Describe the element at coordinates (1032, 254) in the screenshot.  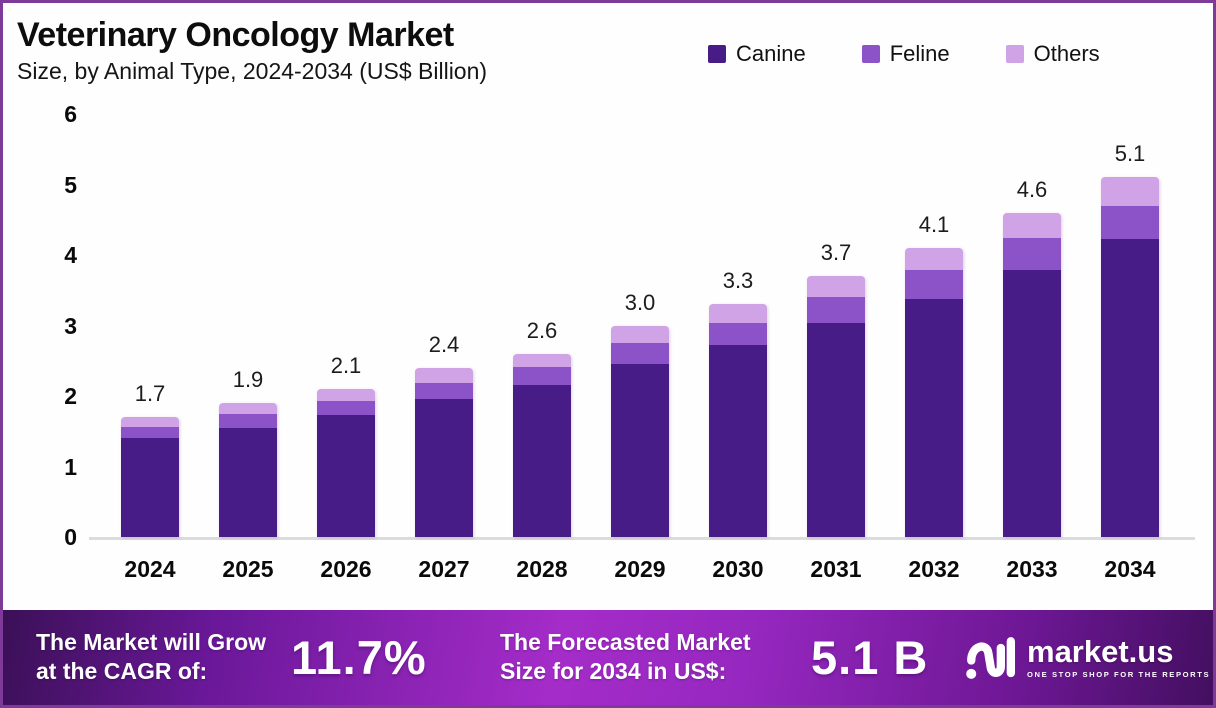
I see `bar-segment-feline-2033` at that location.